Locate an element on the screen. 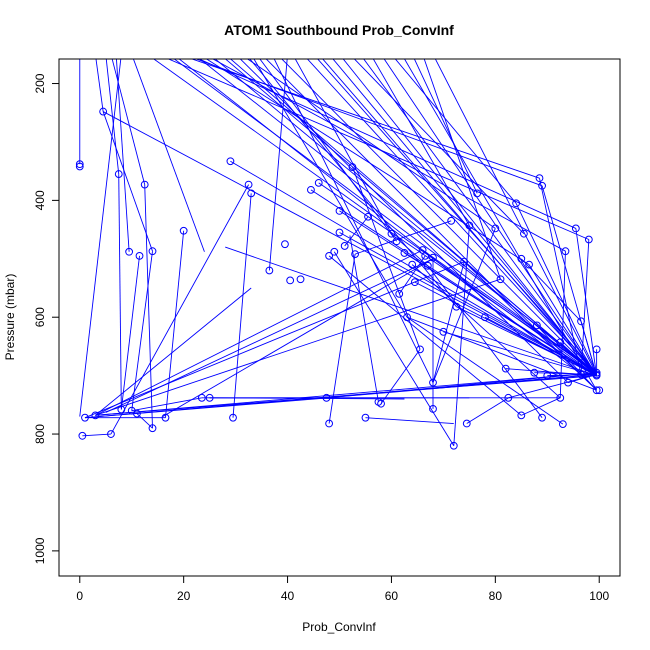  y-axis: 200 400 600 800 1000 is located at coordinates (46, 318).